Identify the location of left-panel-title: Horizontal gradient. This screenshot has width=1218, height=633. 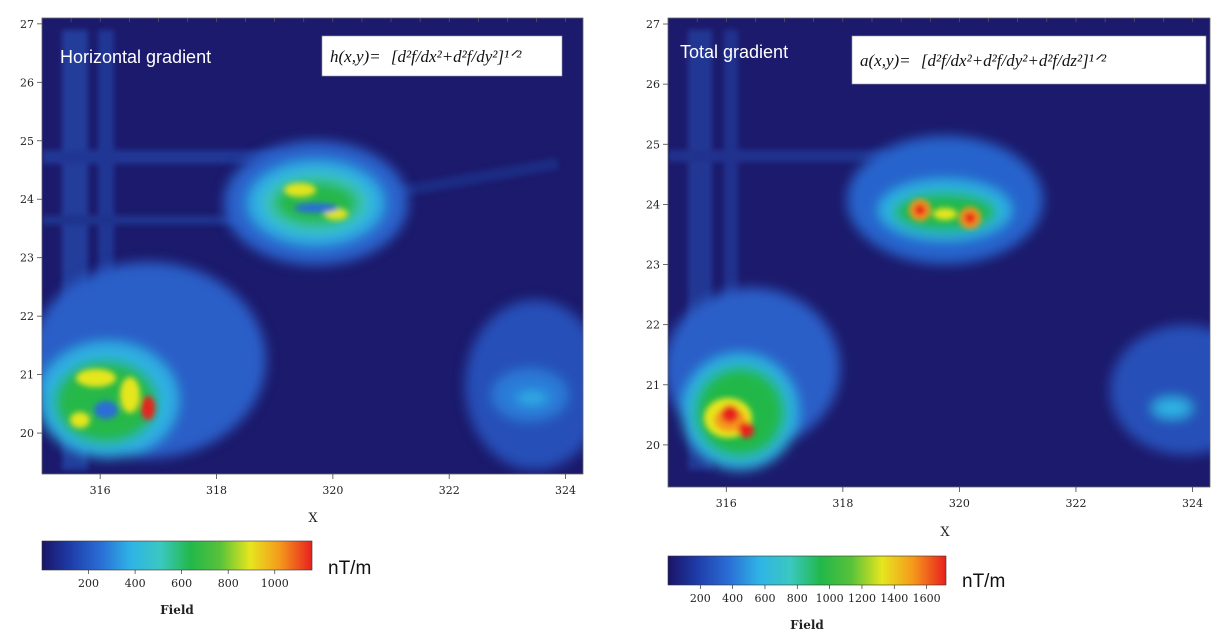
(135, 57).